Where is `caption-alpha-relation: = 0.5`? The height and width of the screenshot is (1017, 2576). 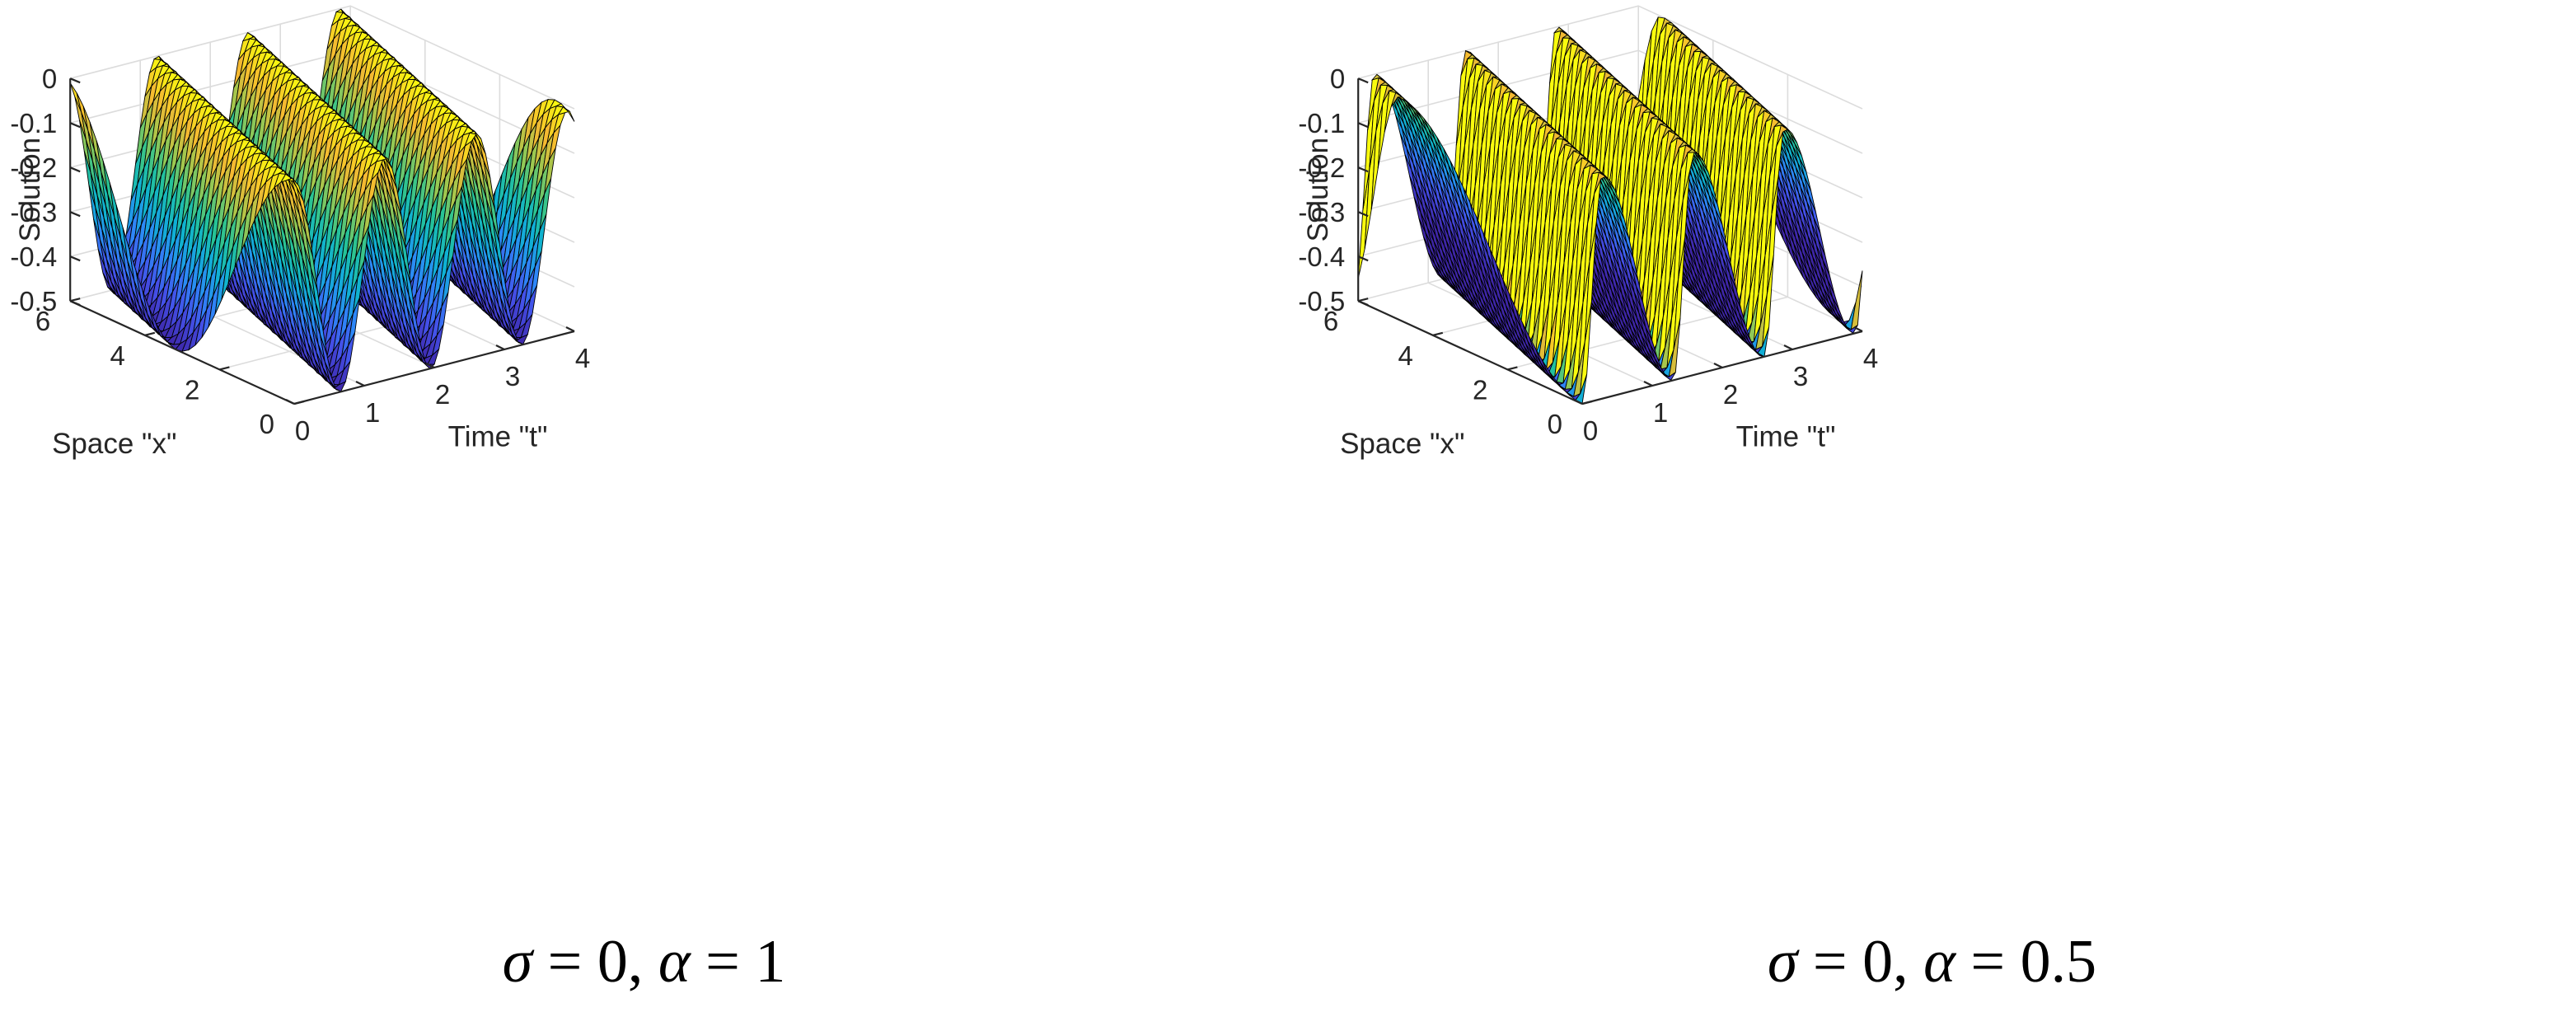 caption-alpha-relation: = 0.5 is located at coordinates (2026, 962).